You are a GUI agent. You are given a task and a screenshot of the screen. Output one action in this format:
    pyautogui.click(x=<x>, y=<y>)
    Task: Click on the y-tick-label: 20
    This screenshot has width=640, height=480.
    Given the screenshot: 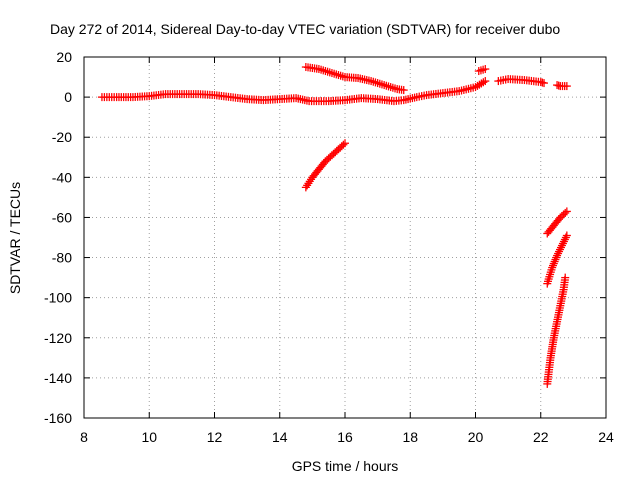 What is the action you would take?
    pyautogui.click(x=64, y=57)
    